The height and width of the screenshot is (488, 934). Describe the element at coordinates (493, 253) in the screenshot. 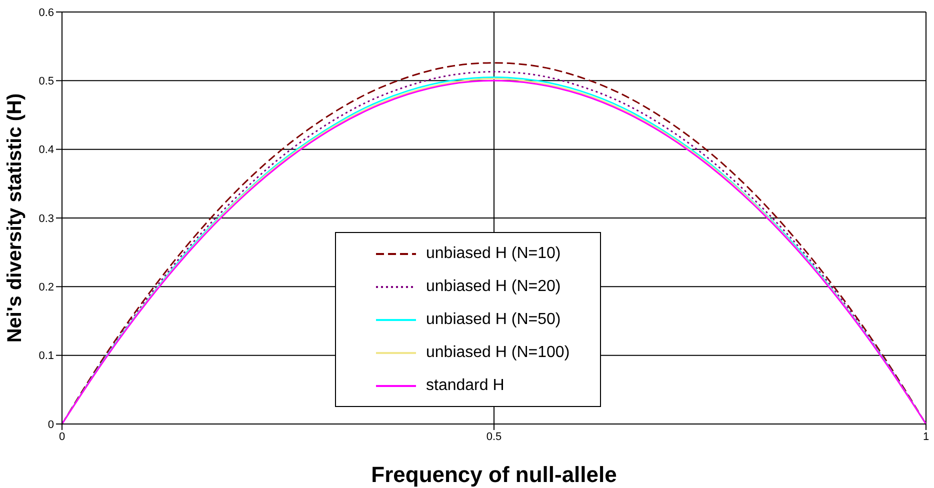

I see `legend-label: unbiased H (N=10)` at that location.